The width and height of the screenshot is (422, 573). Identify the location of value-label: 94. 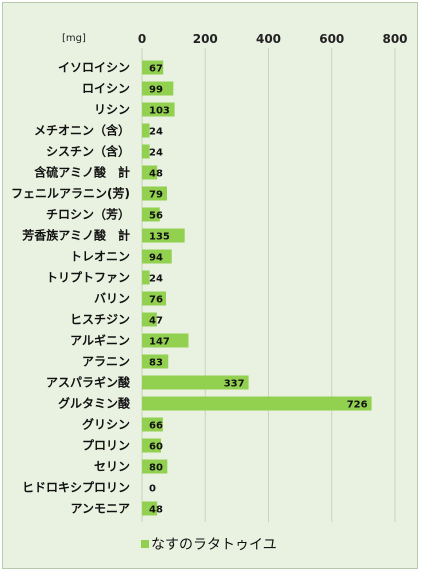
(156, 258).